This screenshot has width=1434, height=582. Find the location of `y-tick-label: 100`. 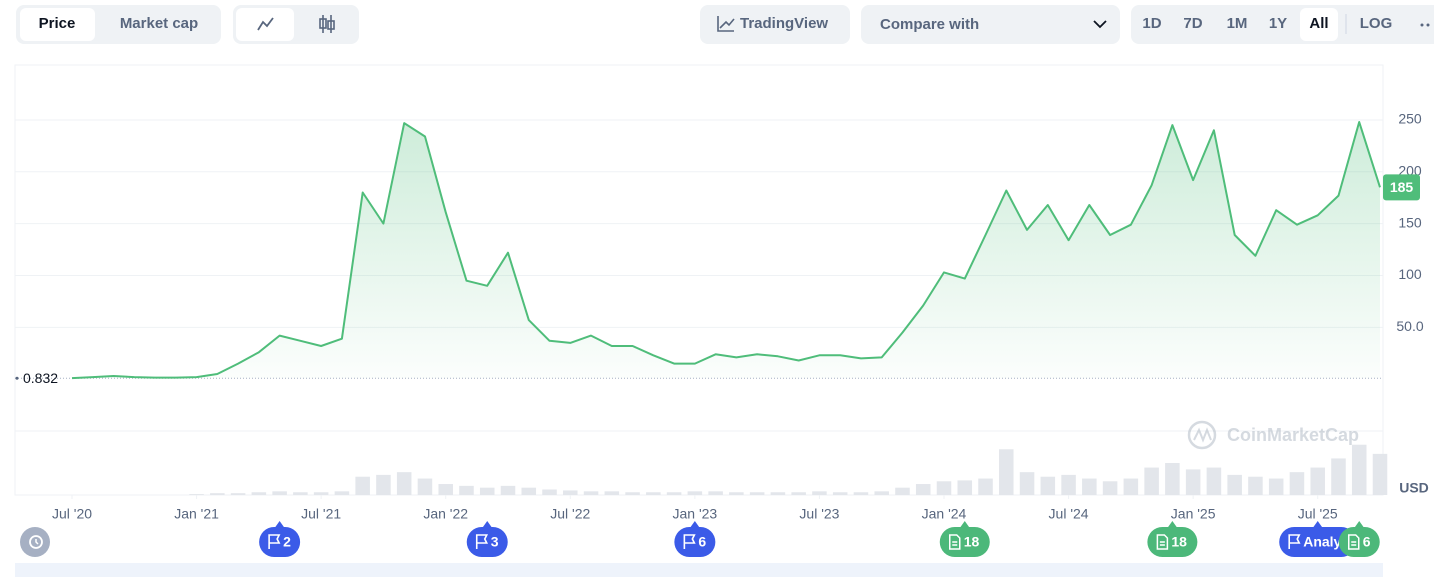

y-tick-label: 100 is located at coordinates (1410, 274).